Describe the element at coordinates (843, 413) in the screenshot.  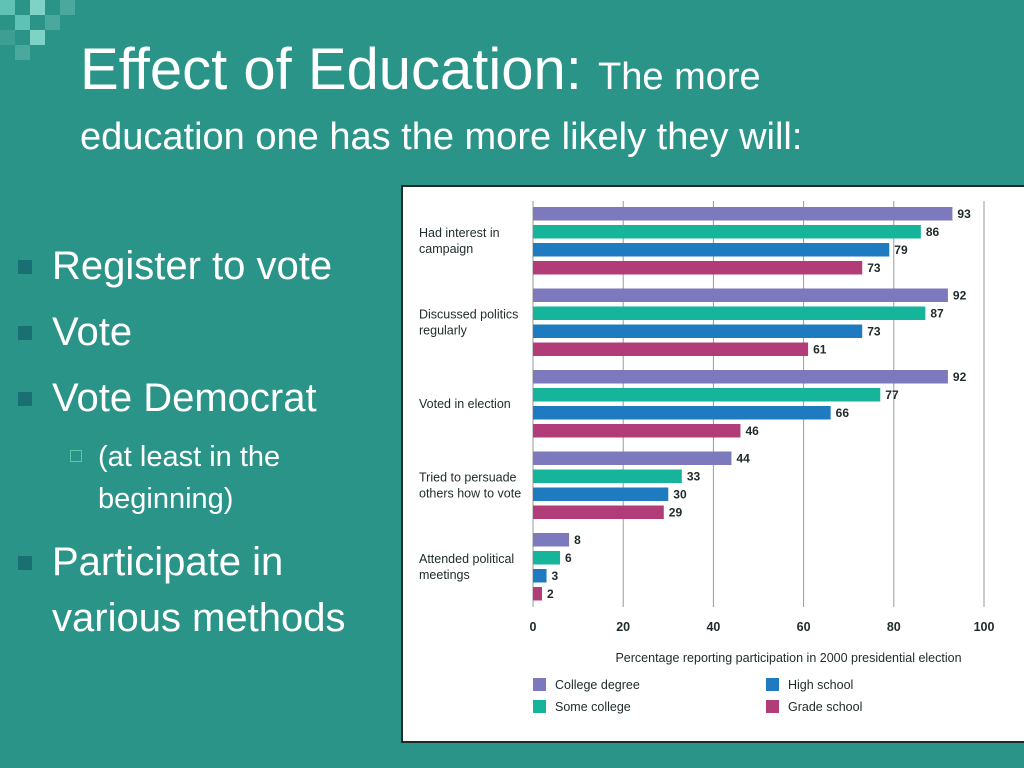
I see `data-label: 66` at that location.